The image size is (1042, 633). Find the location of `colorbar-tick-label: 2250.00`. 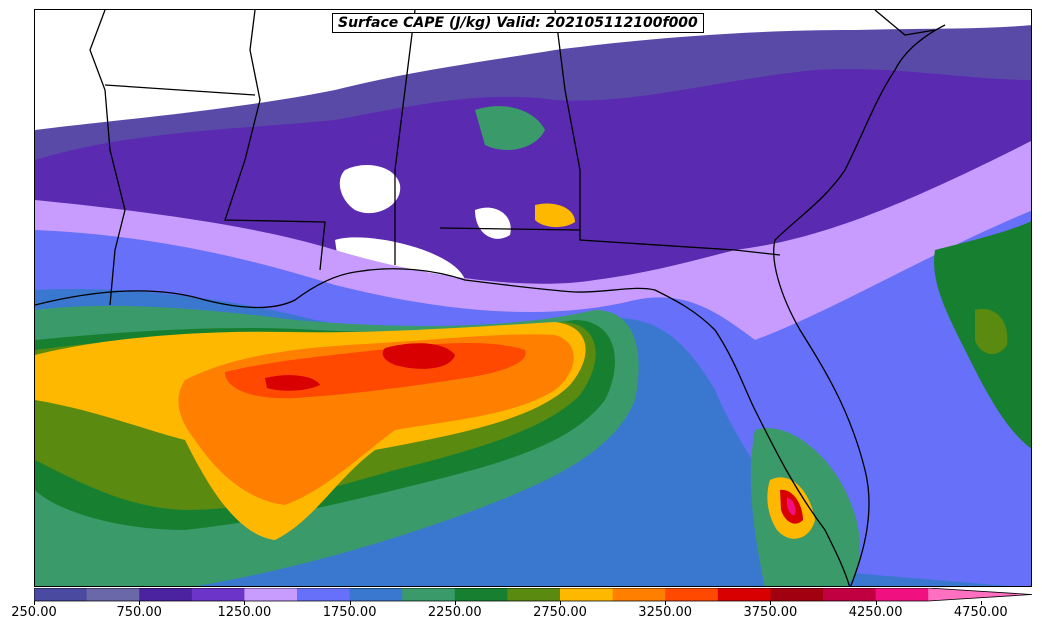

colorbar-tick-label: 2250.00 is located at coordinates (454, 612).